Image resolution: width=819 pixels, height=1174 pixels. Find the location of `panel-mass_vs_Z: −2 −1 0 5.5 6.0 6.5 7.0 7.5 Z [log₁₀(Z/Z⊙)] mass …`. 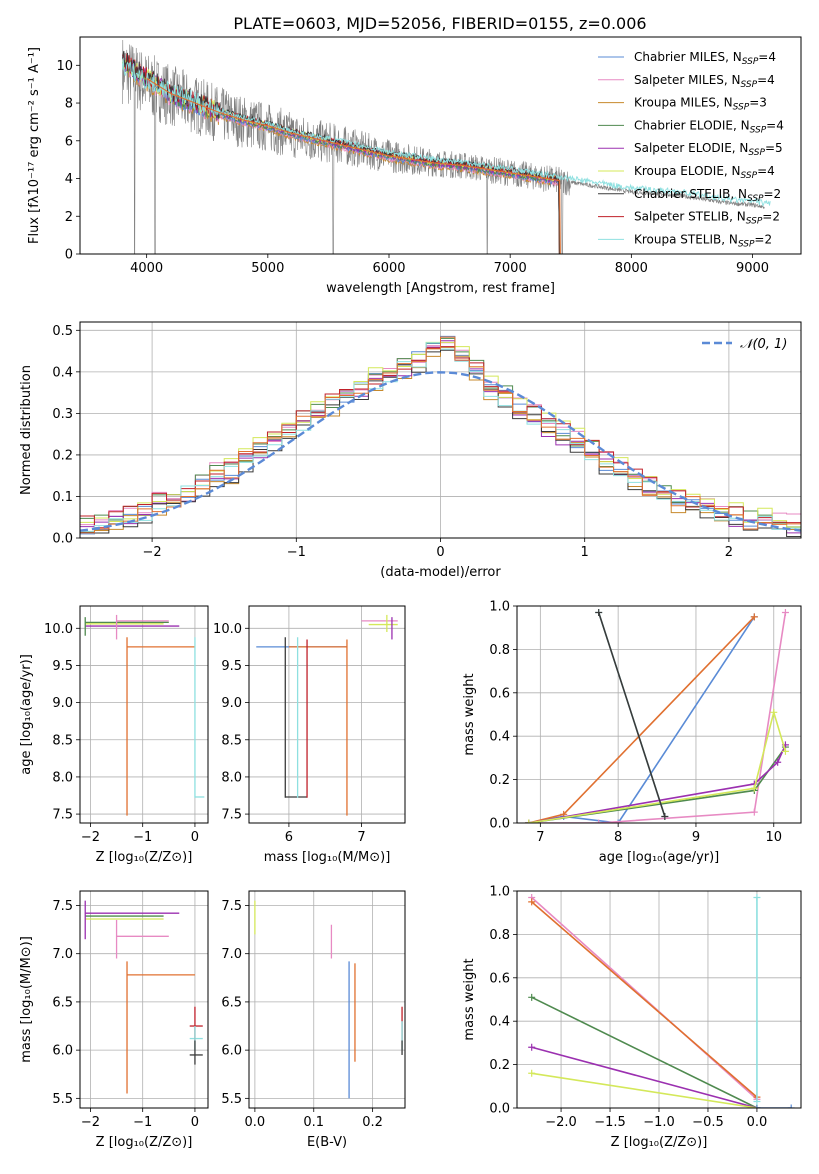

panel-mass_vs_Z: −2 −1 0 5.5 6.0 6.5 7.0 7.5 Z [log₁₀(Z/Z⊙)] mass … is located at coordinates (114, 1020).